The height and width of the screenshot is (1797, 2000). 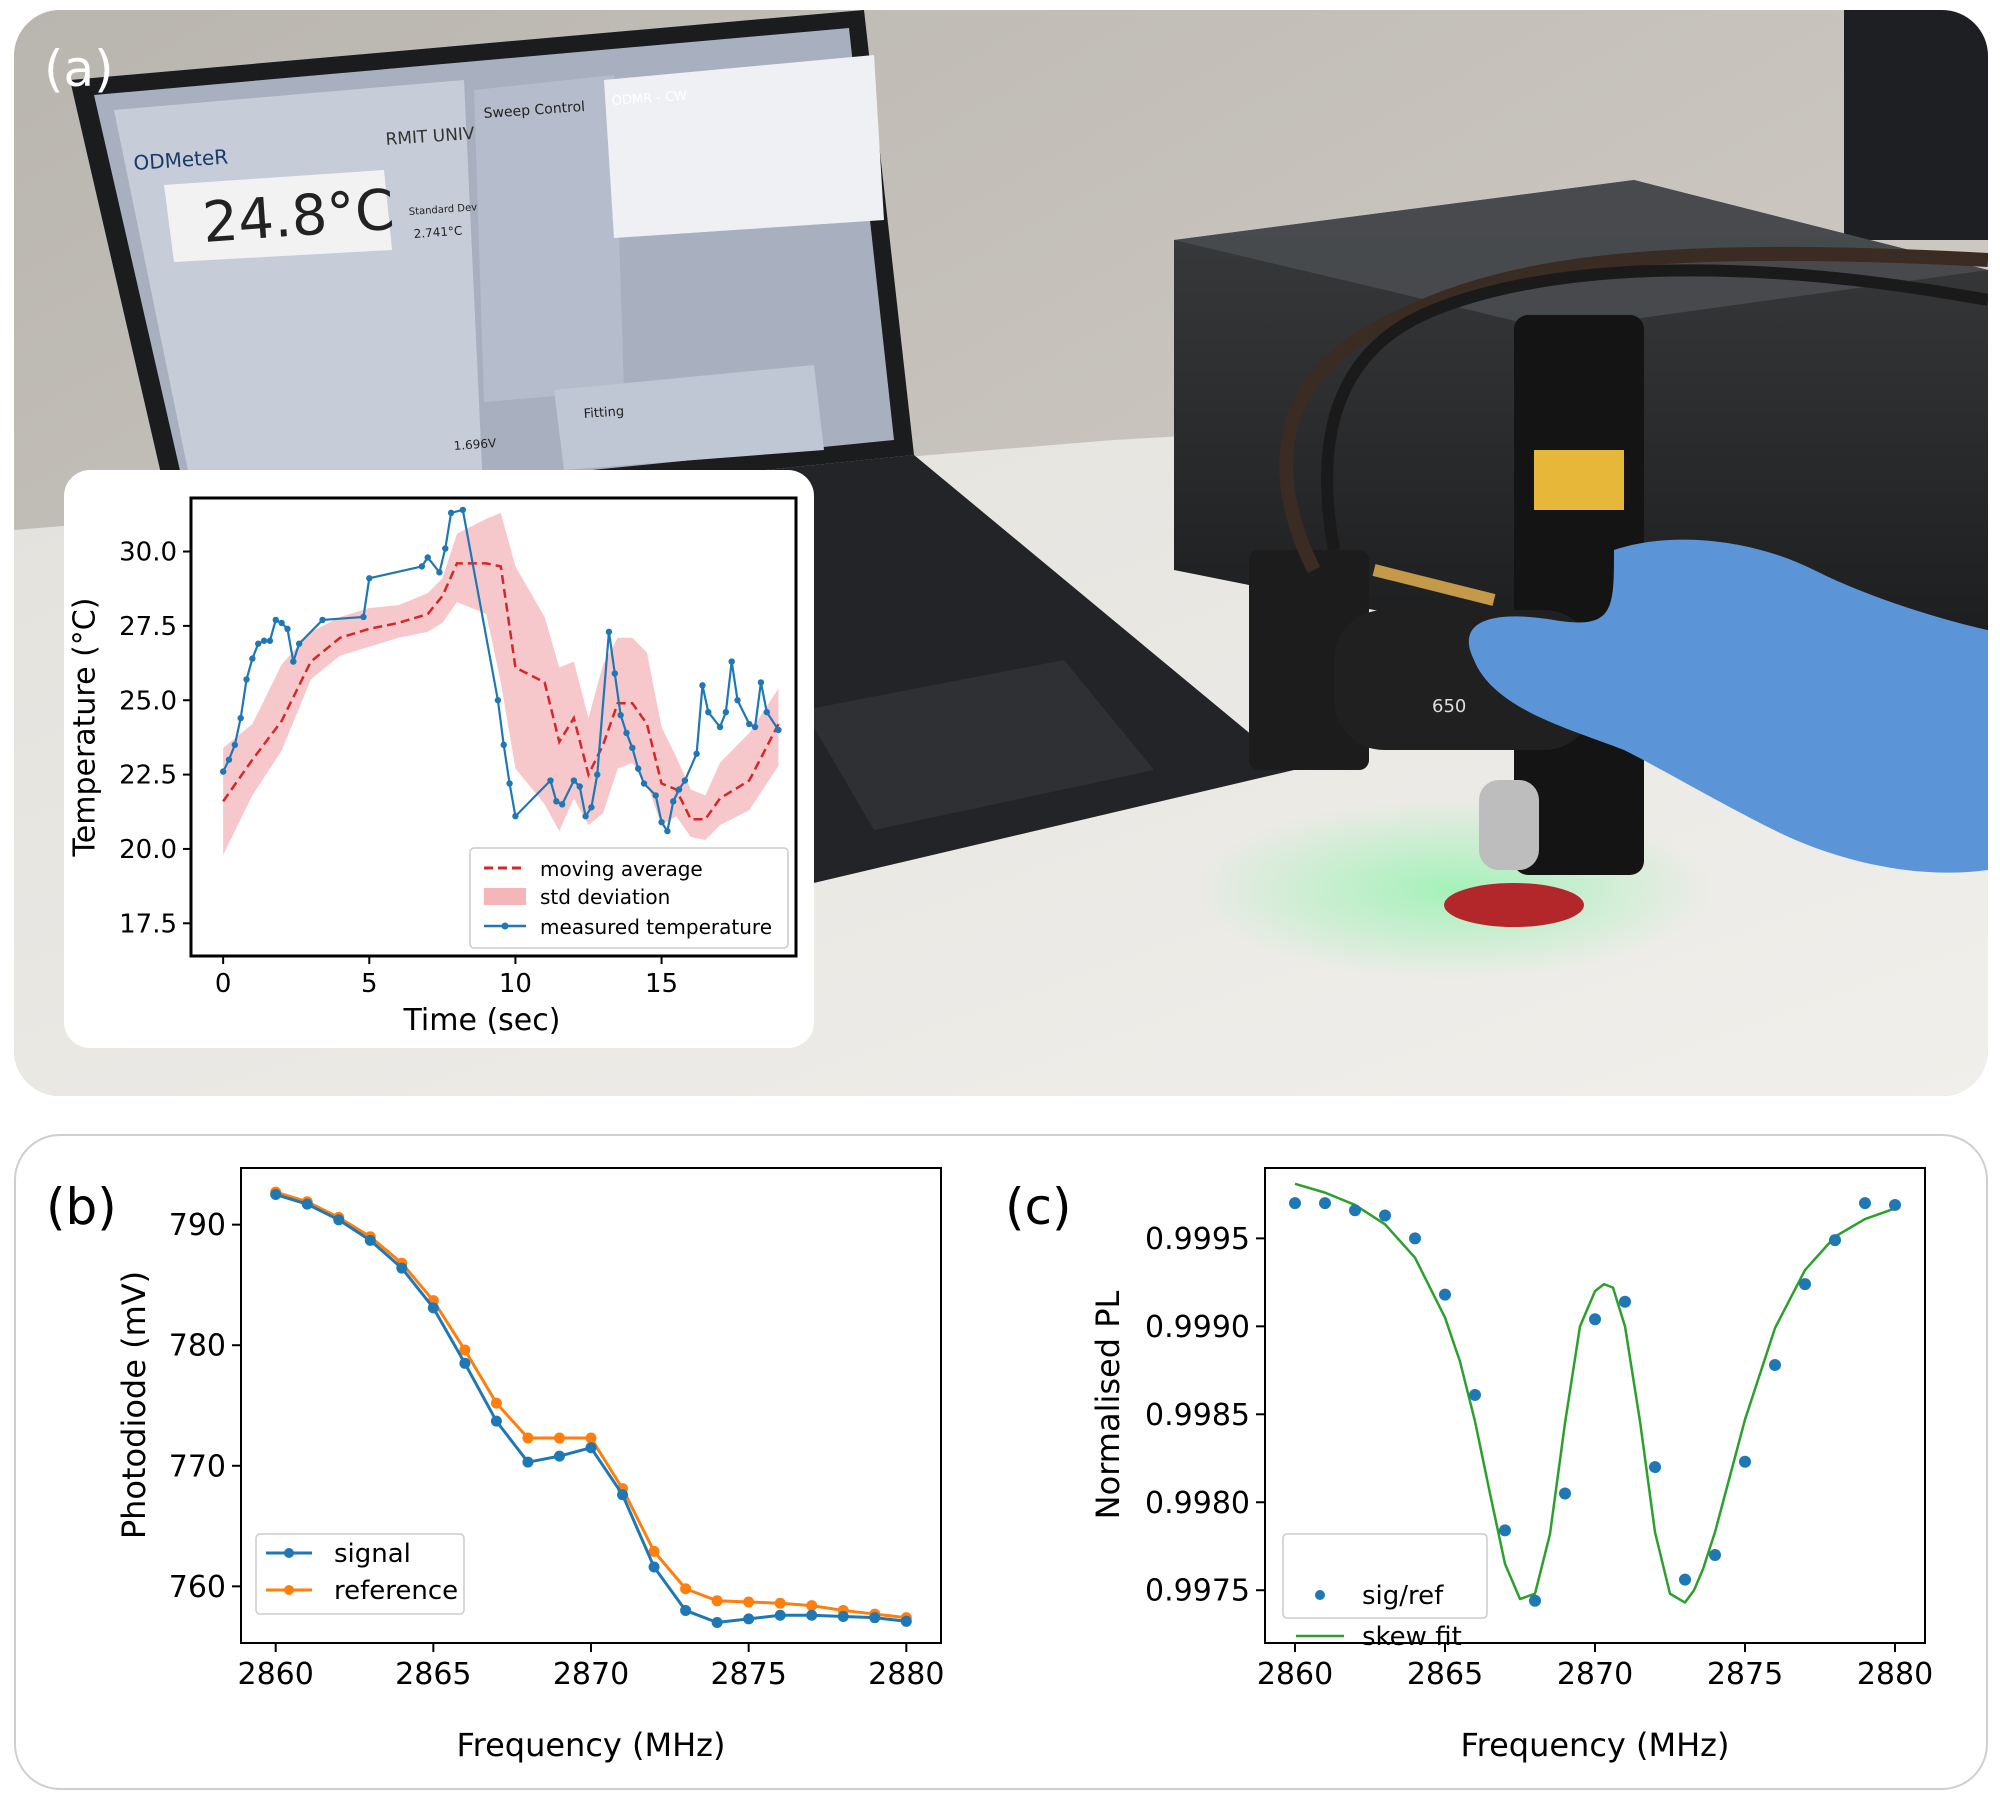 I want to click on c-ytick-label: 0.9975, so click(x=1197, y=1591).